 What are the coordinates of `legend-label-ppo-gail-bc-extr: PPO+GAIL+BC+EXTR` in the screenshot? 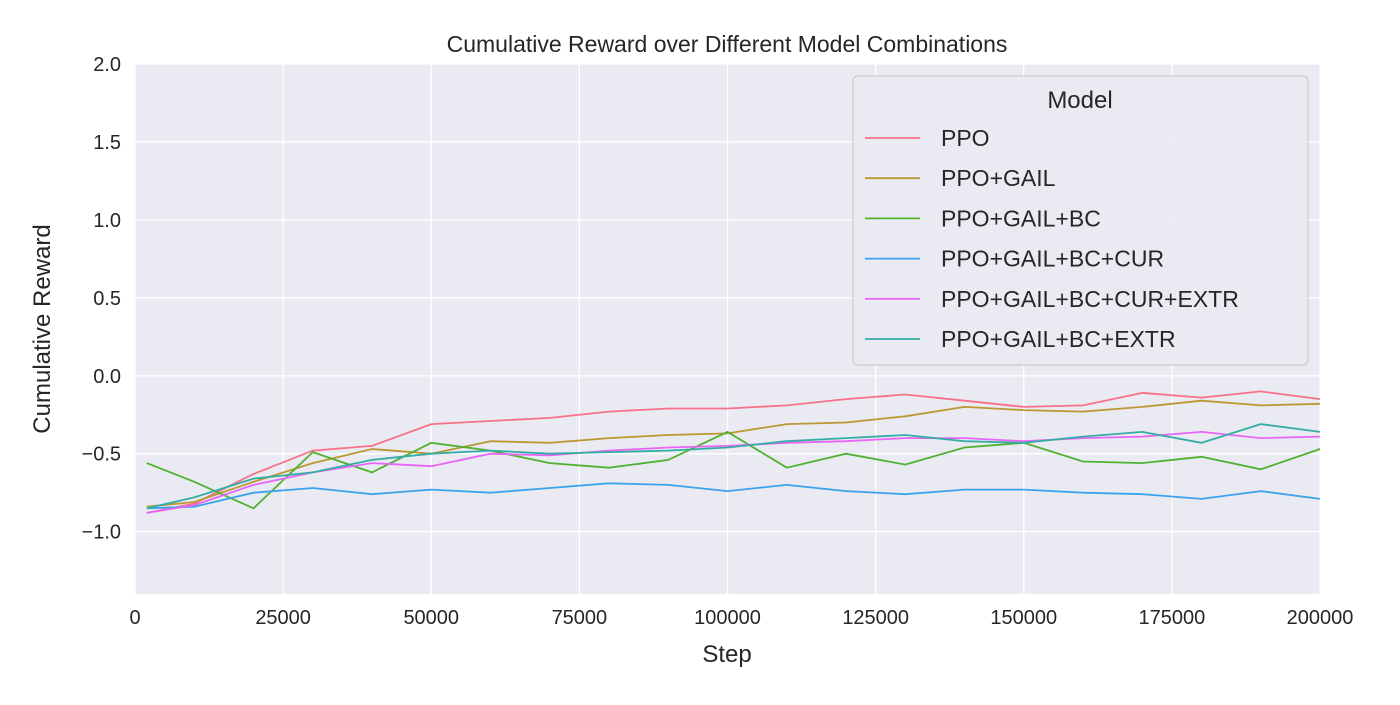 It's located at (1058, 339).